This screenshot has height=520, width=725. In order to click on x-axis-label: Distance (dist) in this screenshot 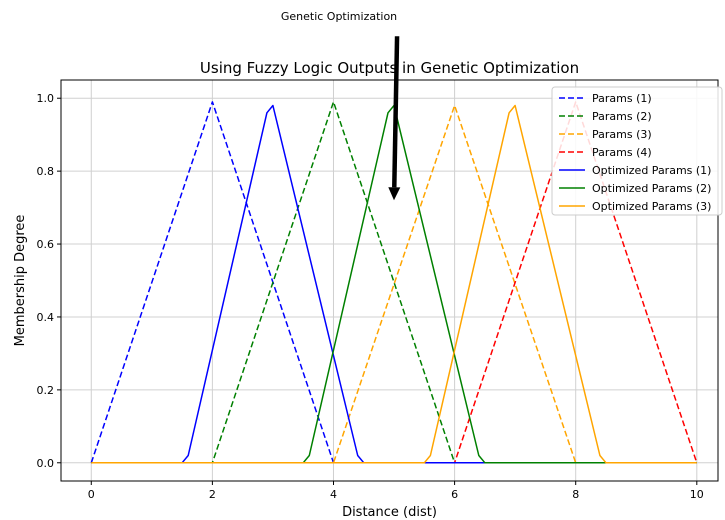, I will do `click(389, 512)`.